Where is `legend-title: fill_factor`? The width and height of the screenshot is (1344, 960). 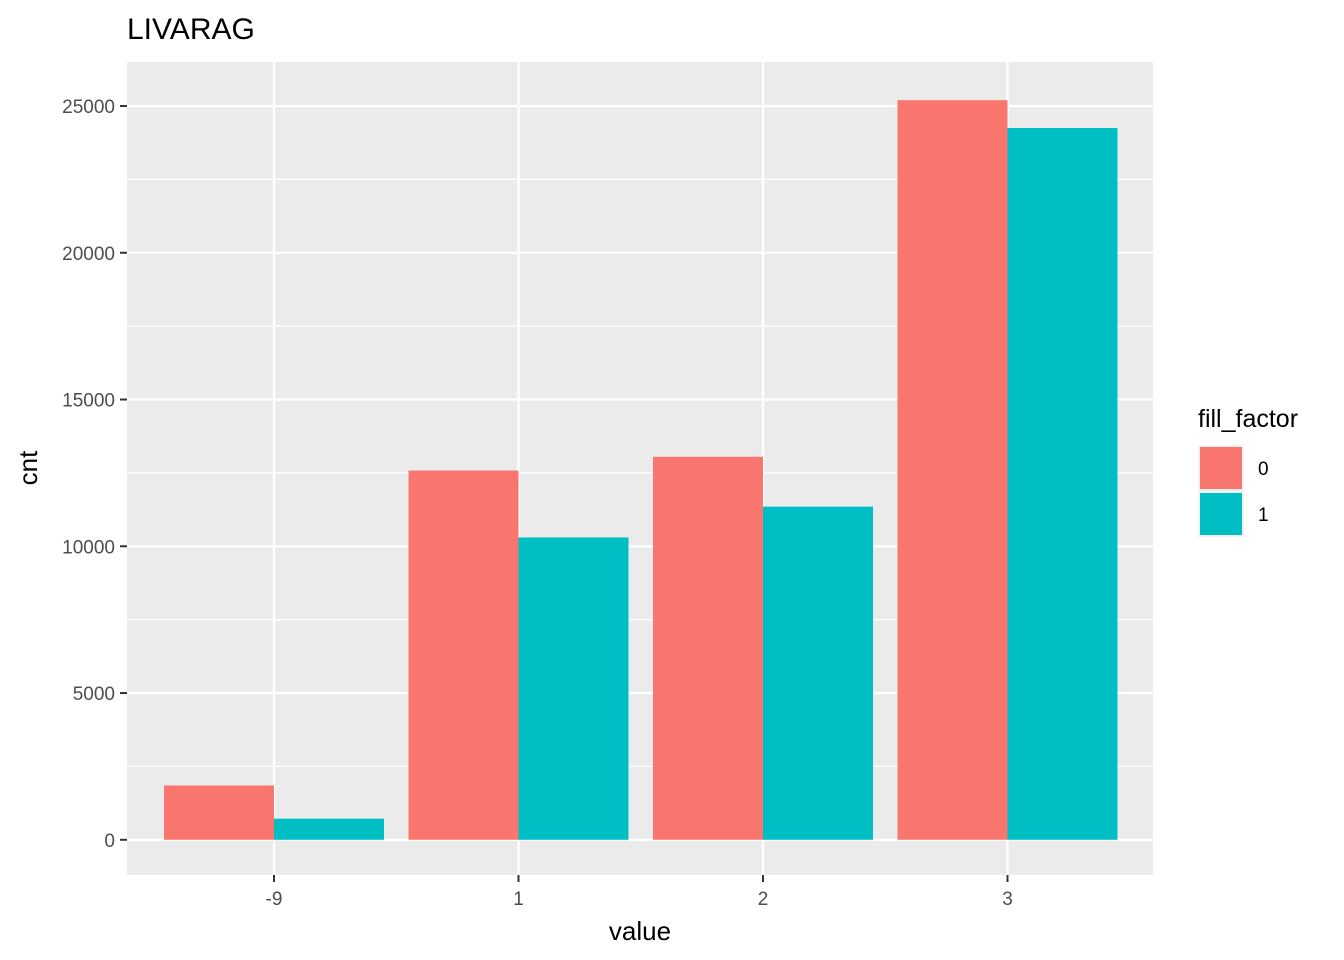
legend-title: fill_factor is located at coordinates (1248, 419).